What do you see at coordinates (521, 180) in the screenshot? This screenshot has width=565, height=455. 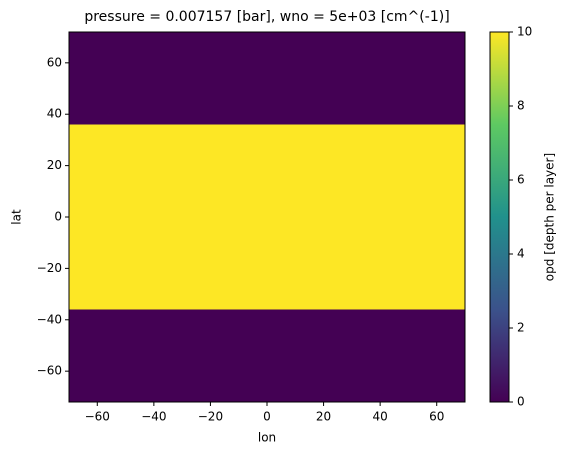 I see `colorbar-tick-label: 6` at bounding box center [521, 180].